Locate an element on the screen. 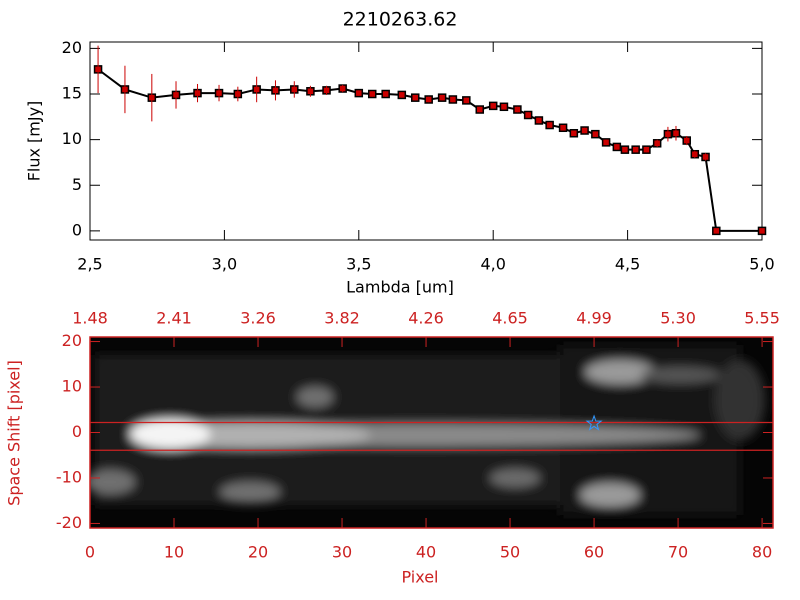 This screenshot has height=600, width=800. x-tick-label: 30 is located at coordinates (342, 552).